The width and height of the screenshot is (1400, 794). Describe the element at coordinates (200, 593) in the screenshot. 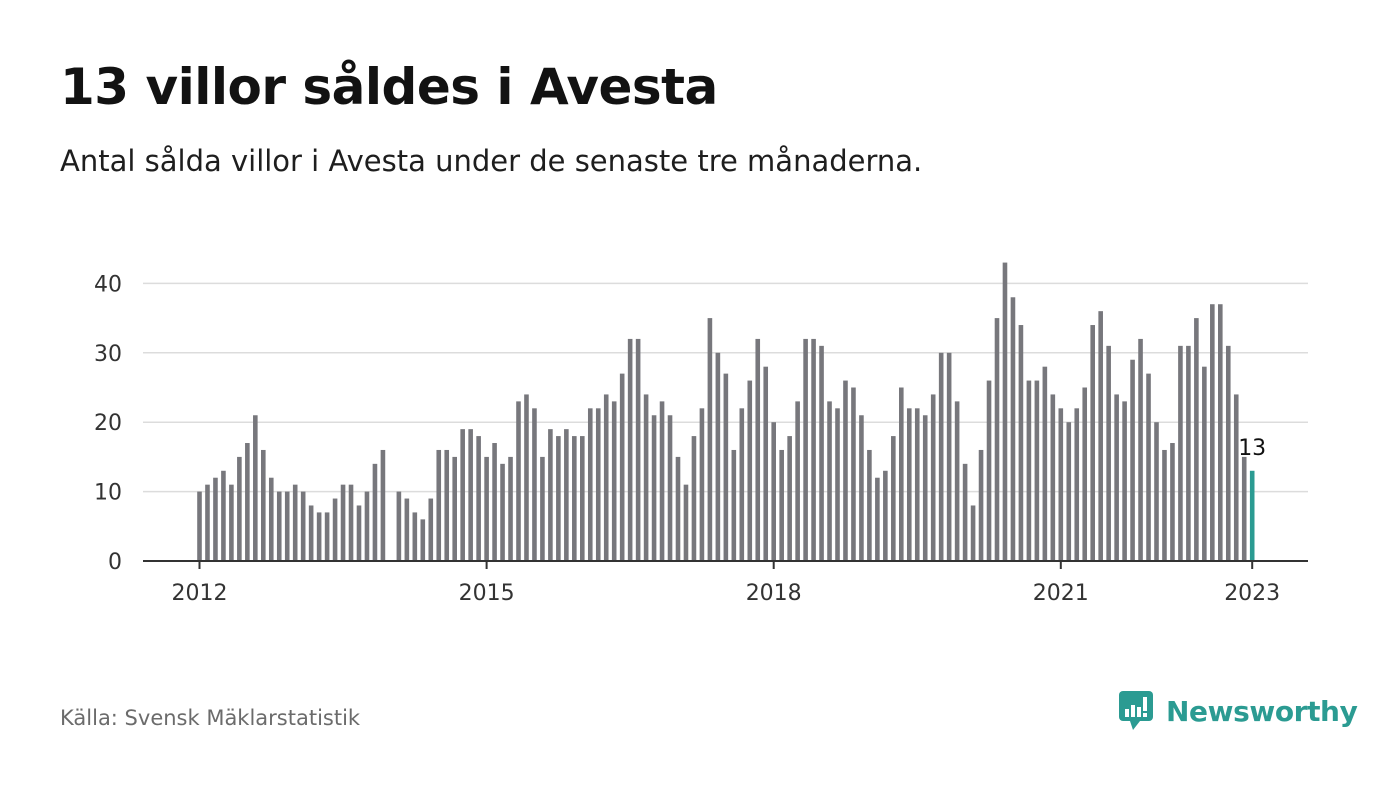

I see `x-tick-label: 2012` at that location.